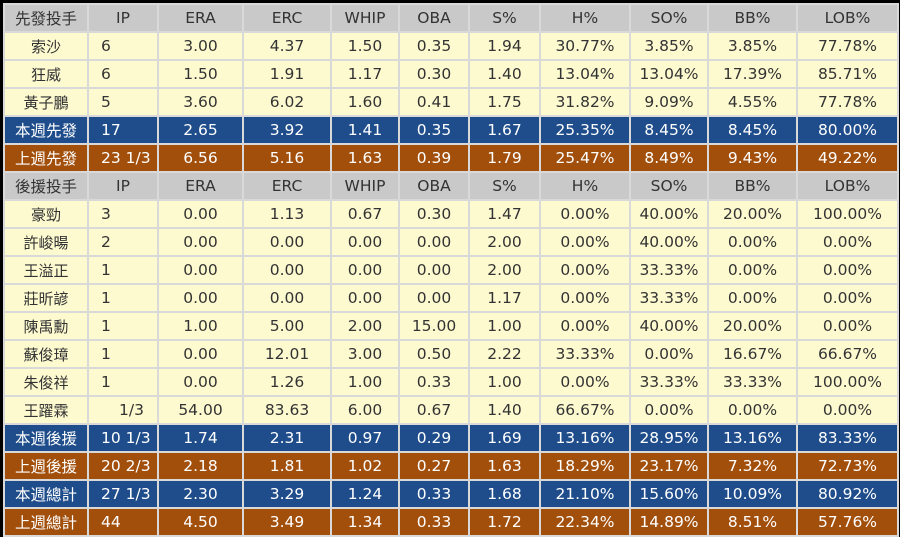 This screenshot has width=900, height=537. I want to click on cell-whip: 6.00, so click(365, 410).